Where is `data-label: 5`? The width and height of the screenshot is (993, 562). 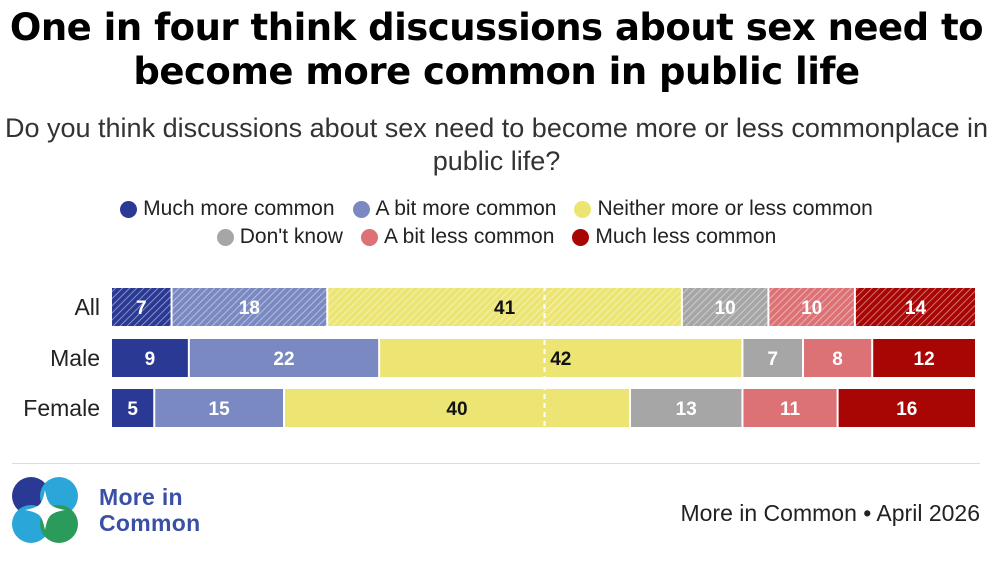
data-label: 5 is located at coordinates (132, 409).